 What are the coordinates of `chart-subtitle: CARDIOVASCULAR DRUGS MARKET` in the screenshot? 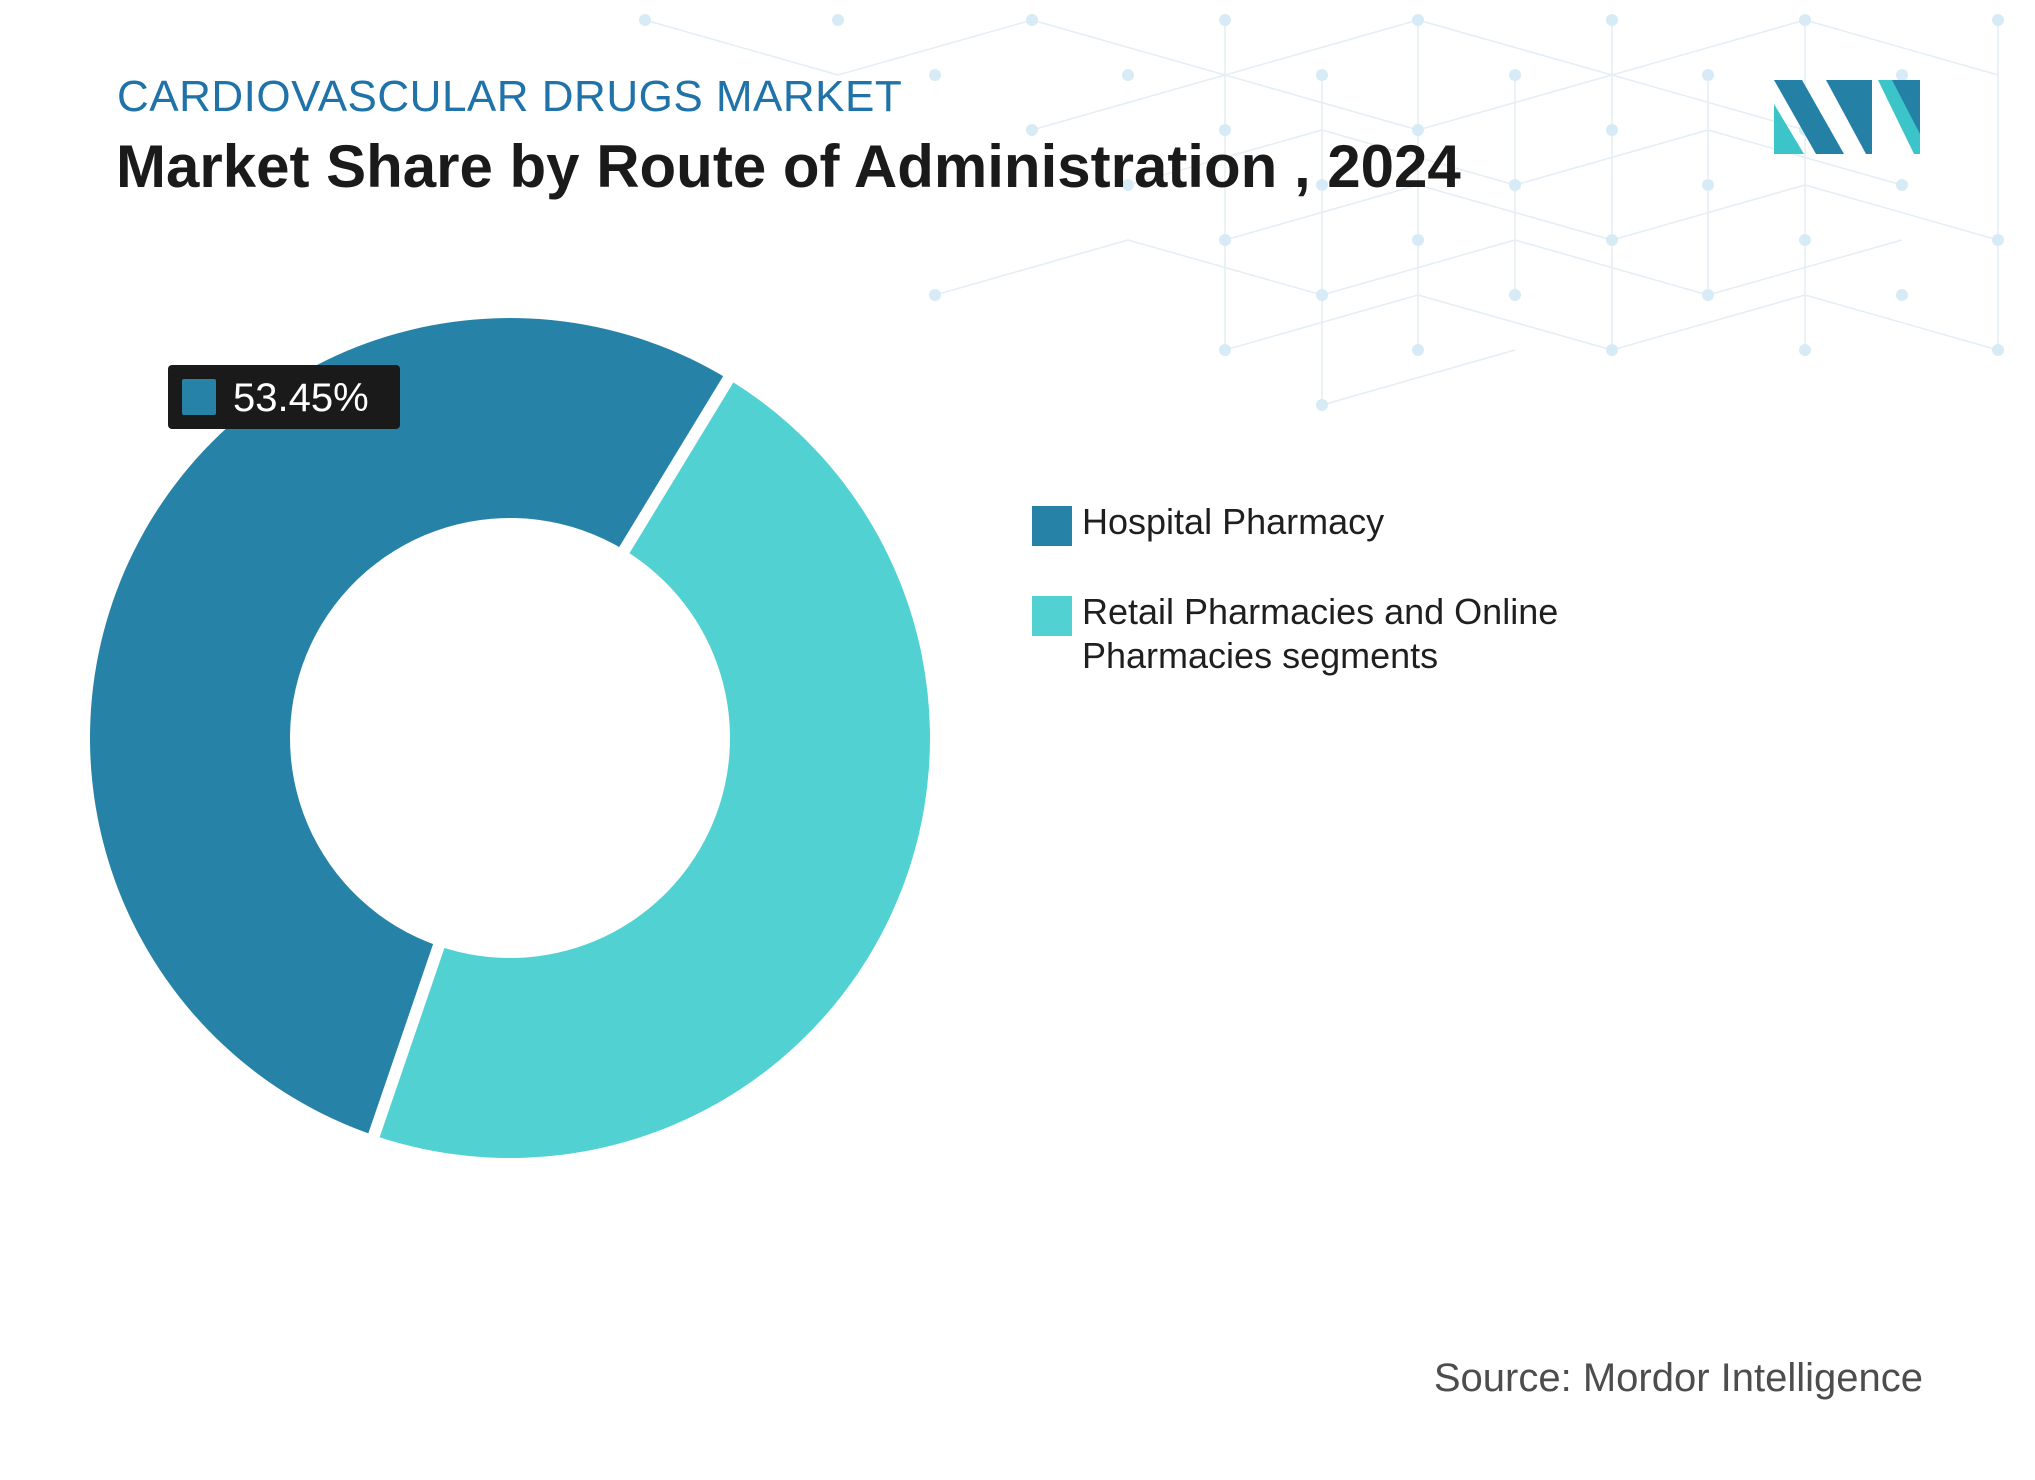 It's located at (510, 96).